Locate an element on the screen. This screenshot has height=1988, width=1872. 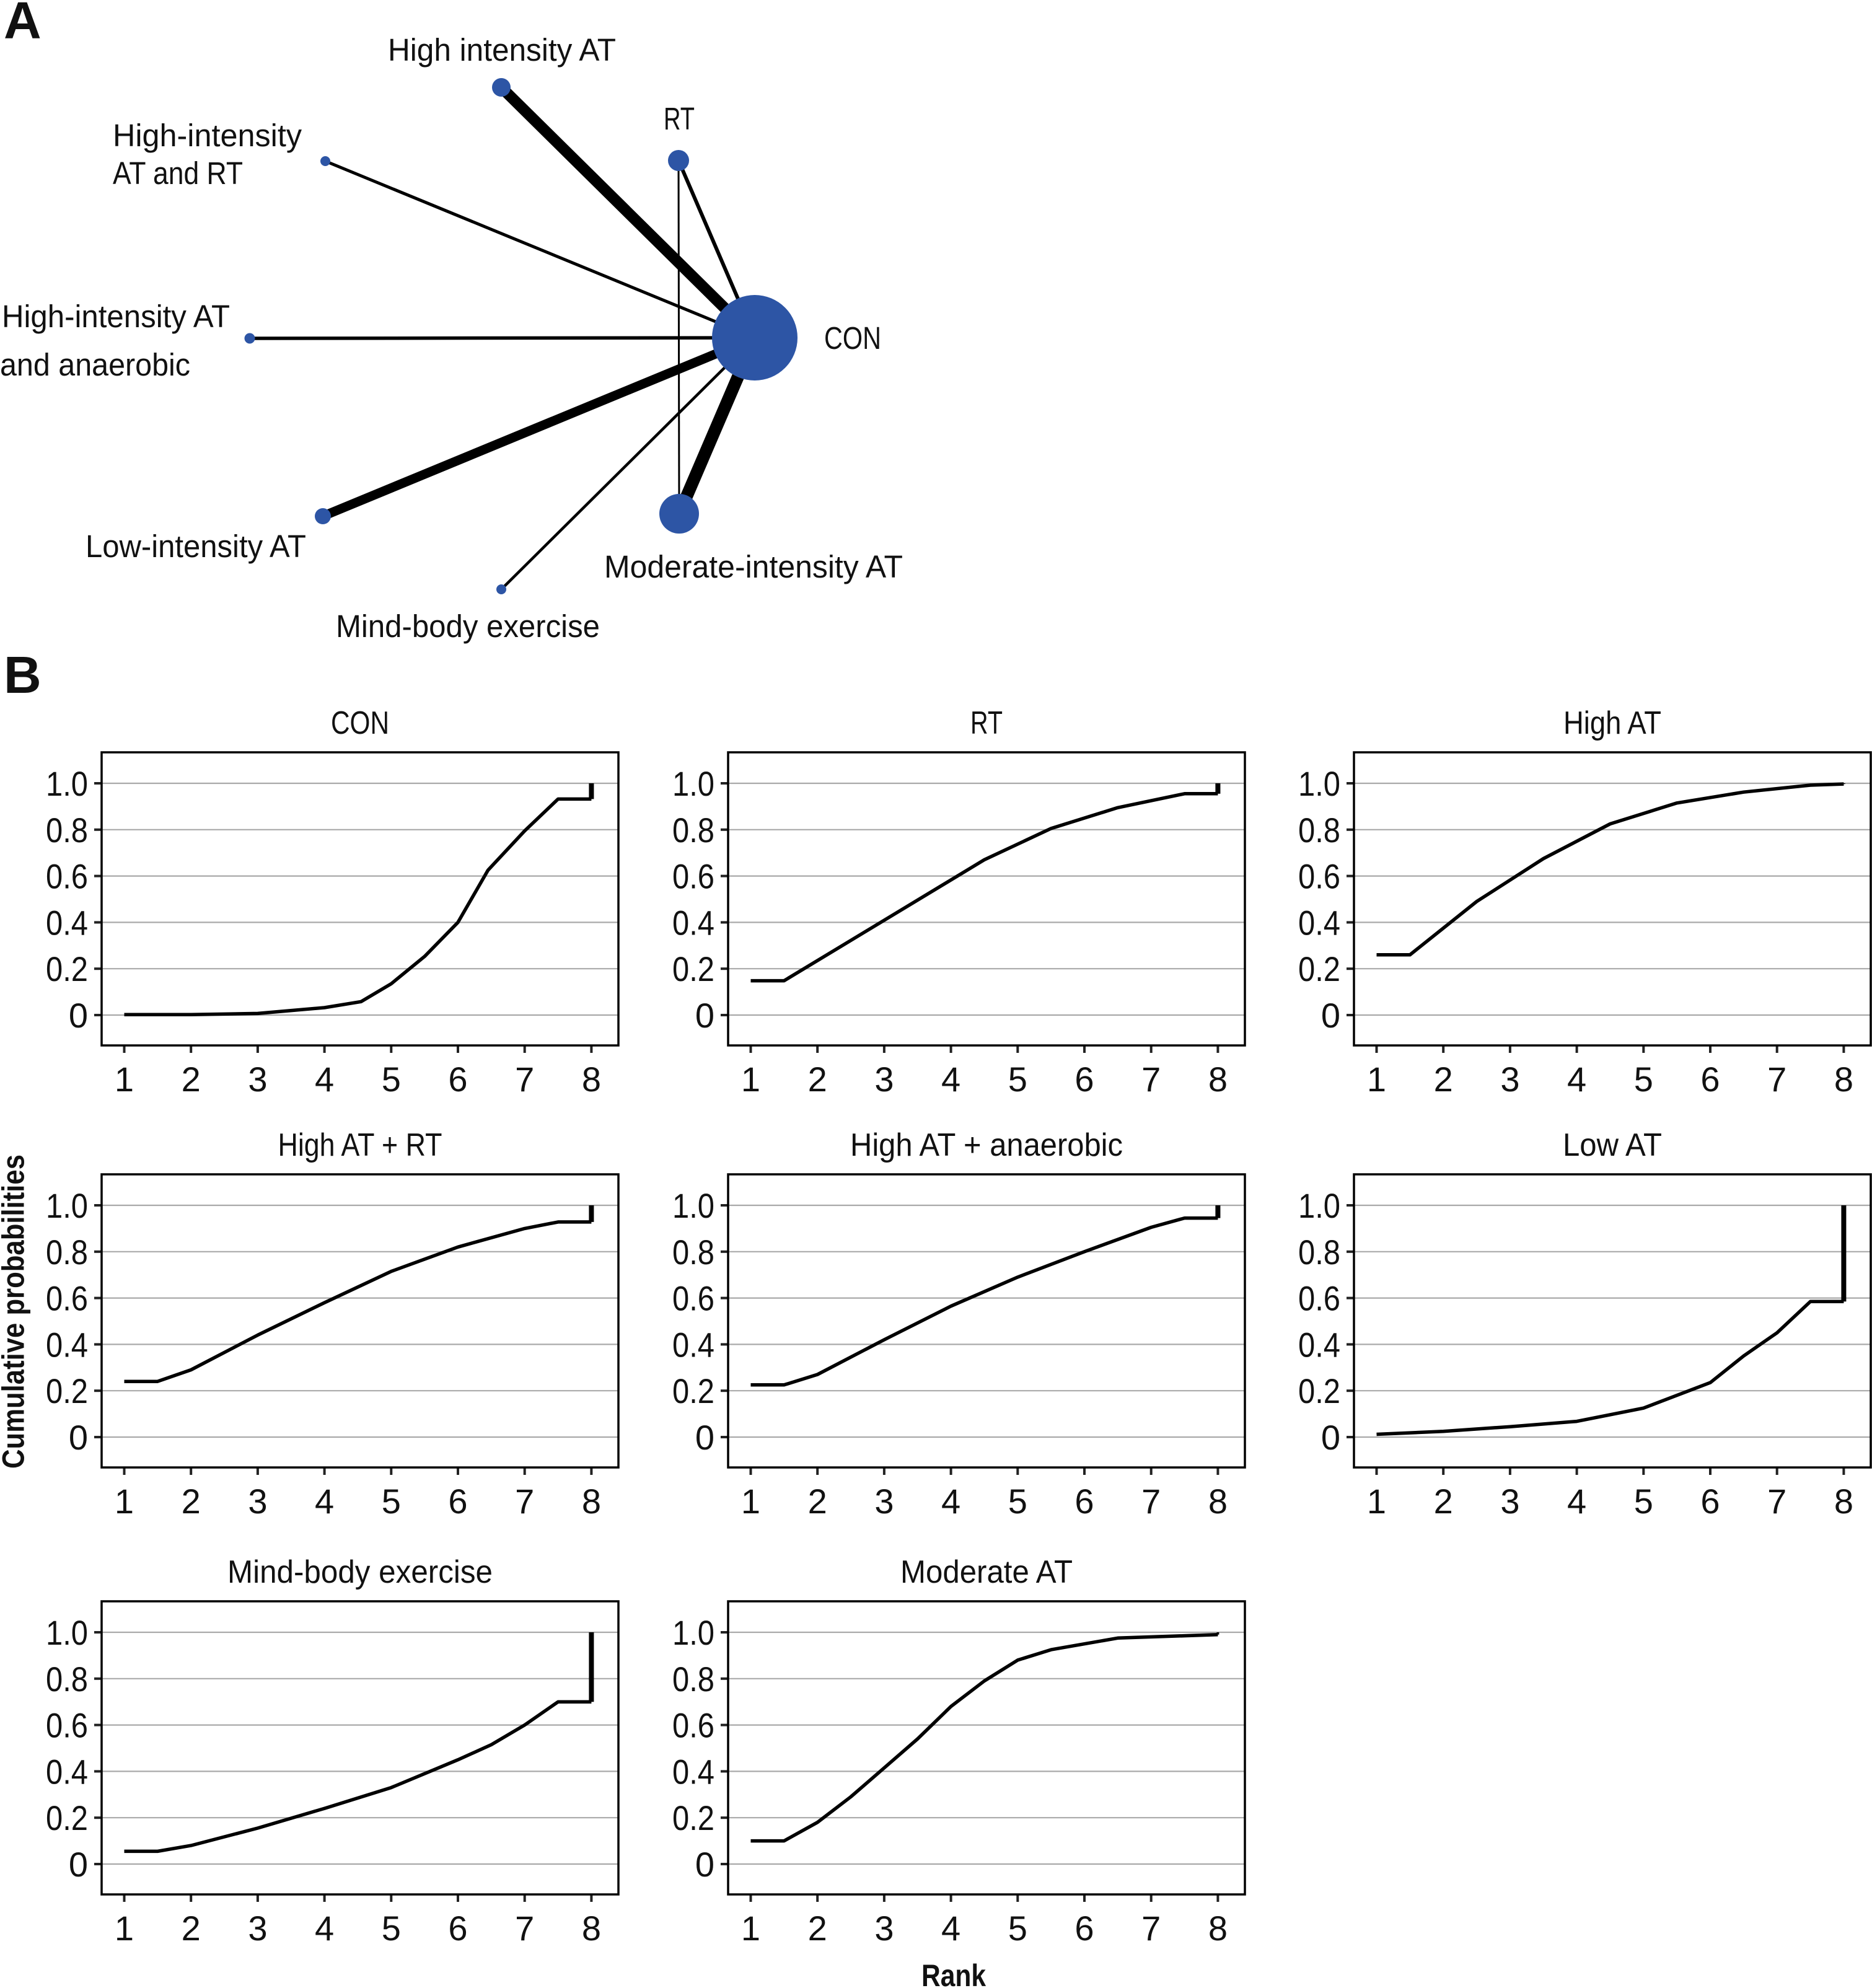
svg-text: Cumulative probabilities is located at coordinates (16, 1312).